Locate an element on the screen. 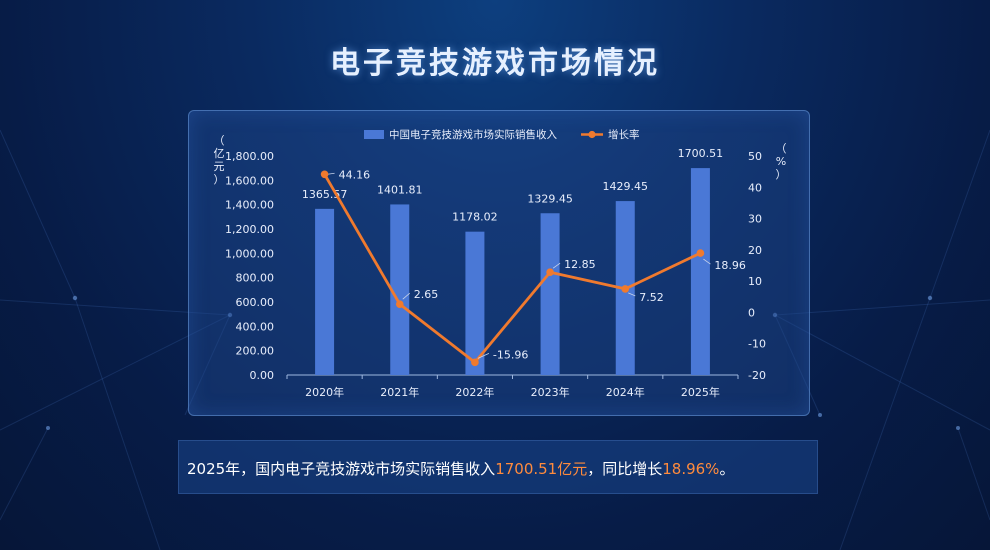 This screenshot has height=550, width=990. y-right-tick-label: 0 is located at coordinates (751, 312).